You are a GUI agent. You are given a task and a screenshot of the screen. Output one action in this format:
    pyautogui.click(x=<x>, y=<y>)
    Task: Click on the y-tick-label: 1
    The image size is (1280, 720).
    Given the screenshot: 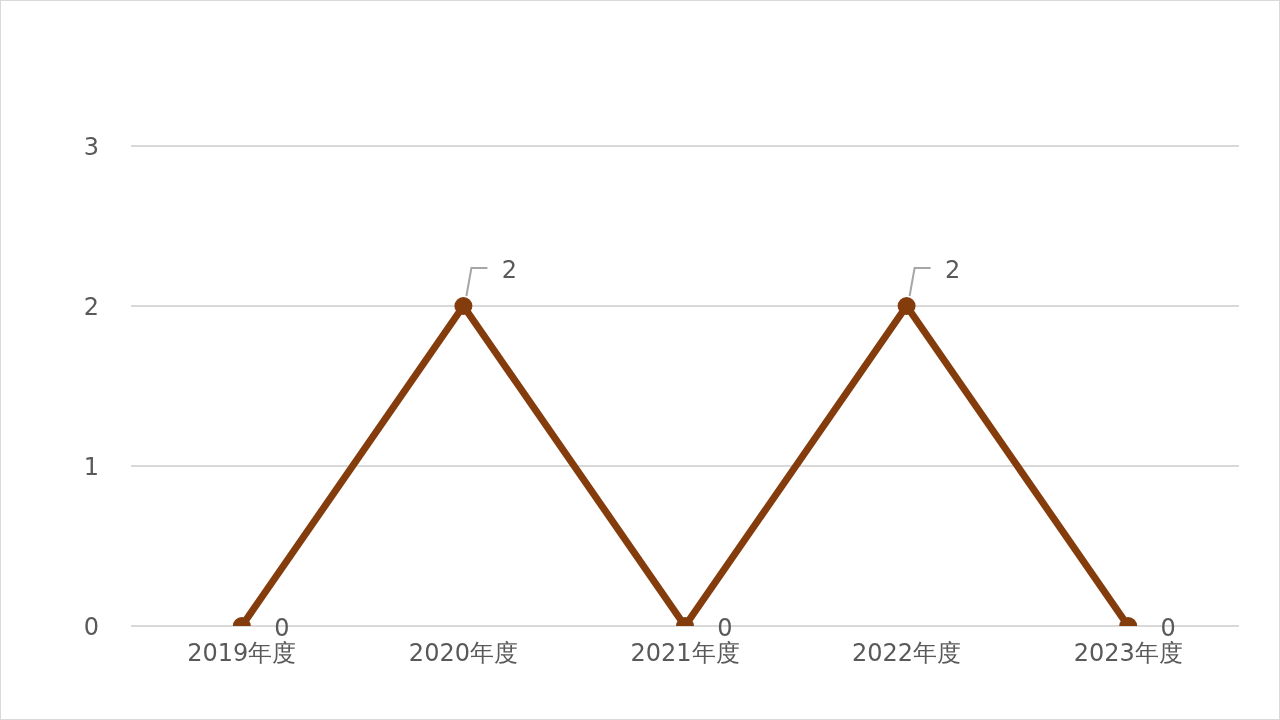 What is the action you would take?
    pyautogui.click(x=91, y=466)
    